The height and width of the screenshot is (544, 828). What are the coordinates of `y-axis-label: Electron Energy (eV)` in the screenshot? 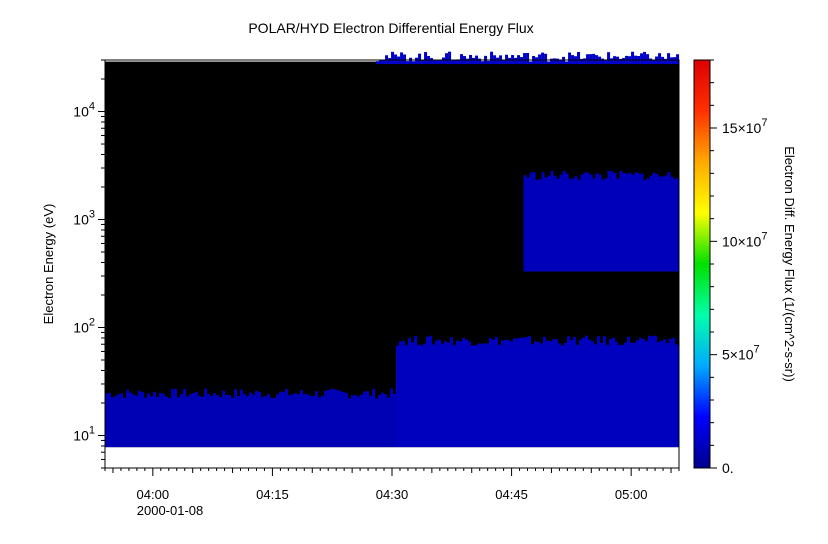 It's located at (48, 264).